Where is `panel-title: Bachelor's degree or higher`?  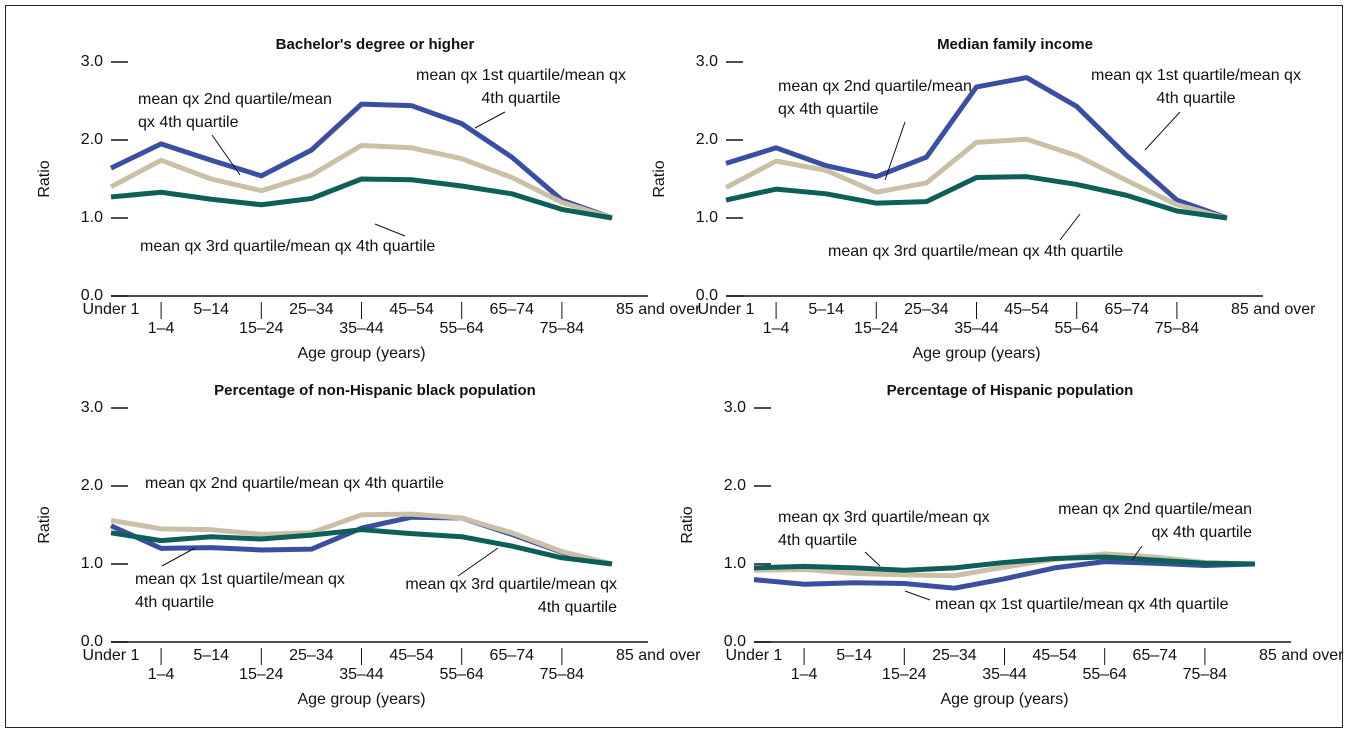 panel-title: Bachelor's degree or higher is located at coordinates (375, 44).